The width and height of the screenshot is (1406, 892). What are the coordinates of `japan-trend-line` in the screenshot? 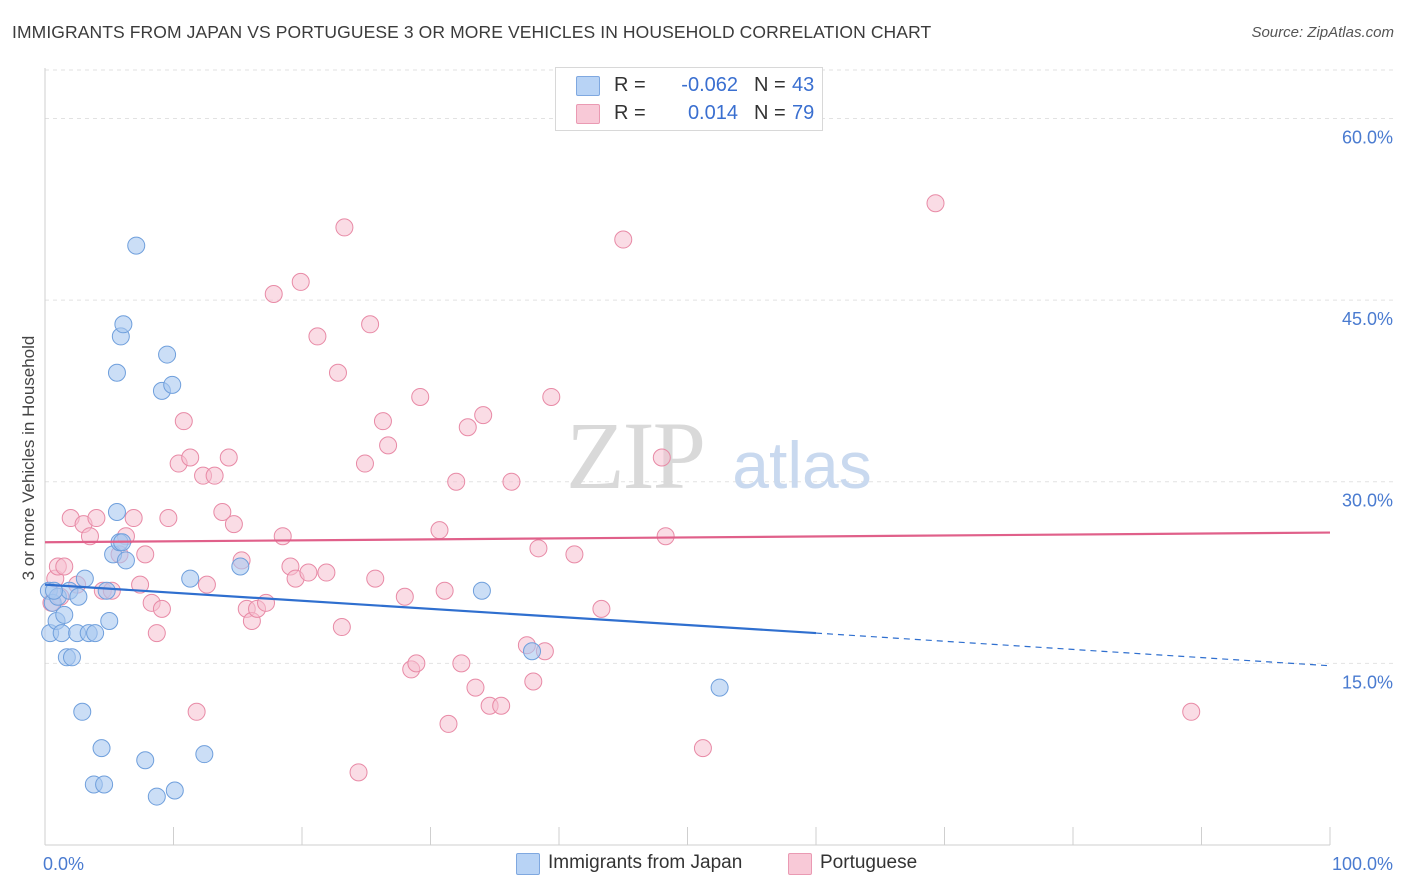 It's located at (430, 609).